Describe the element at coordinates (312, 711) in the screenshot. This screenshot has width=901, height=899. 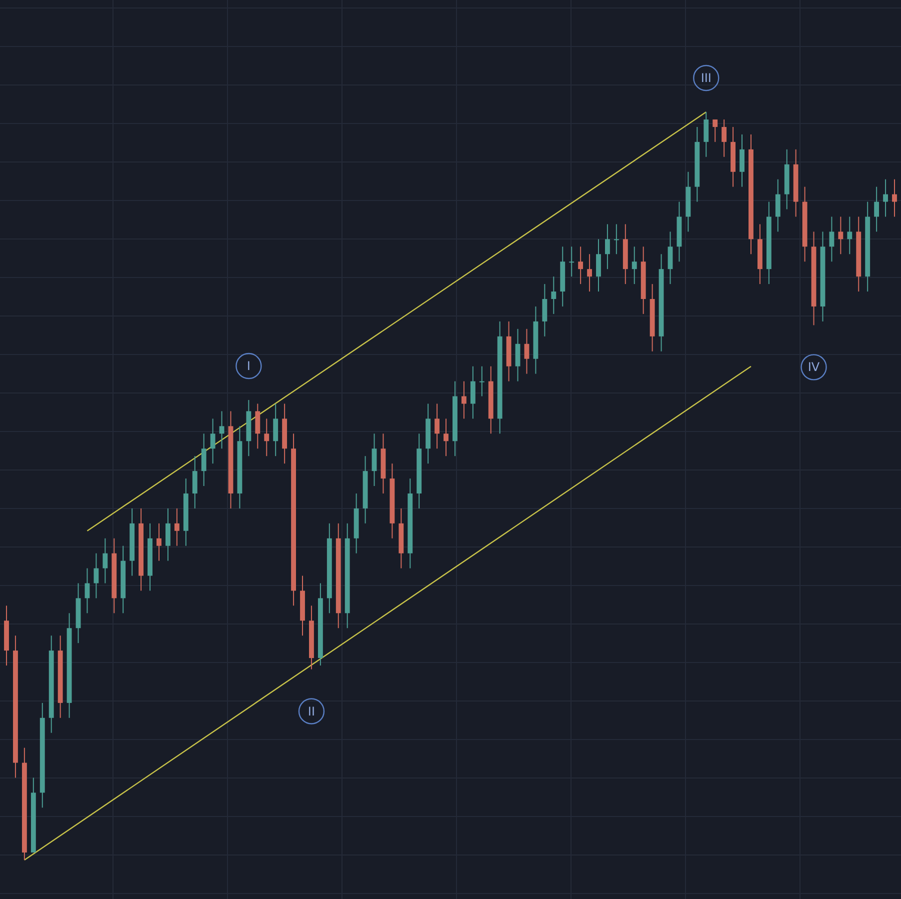
I see `annotation: II` at that location.